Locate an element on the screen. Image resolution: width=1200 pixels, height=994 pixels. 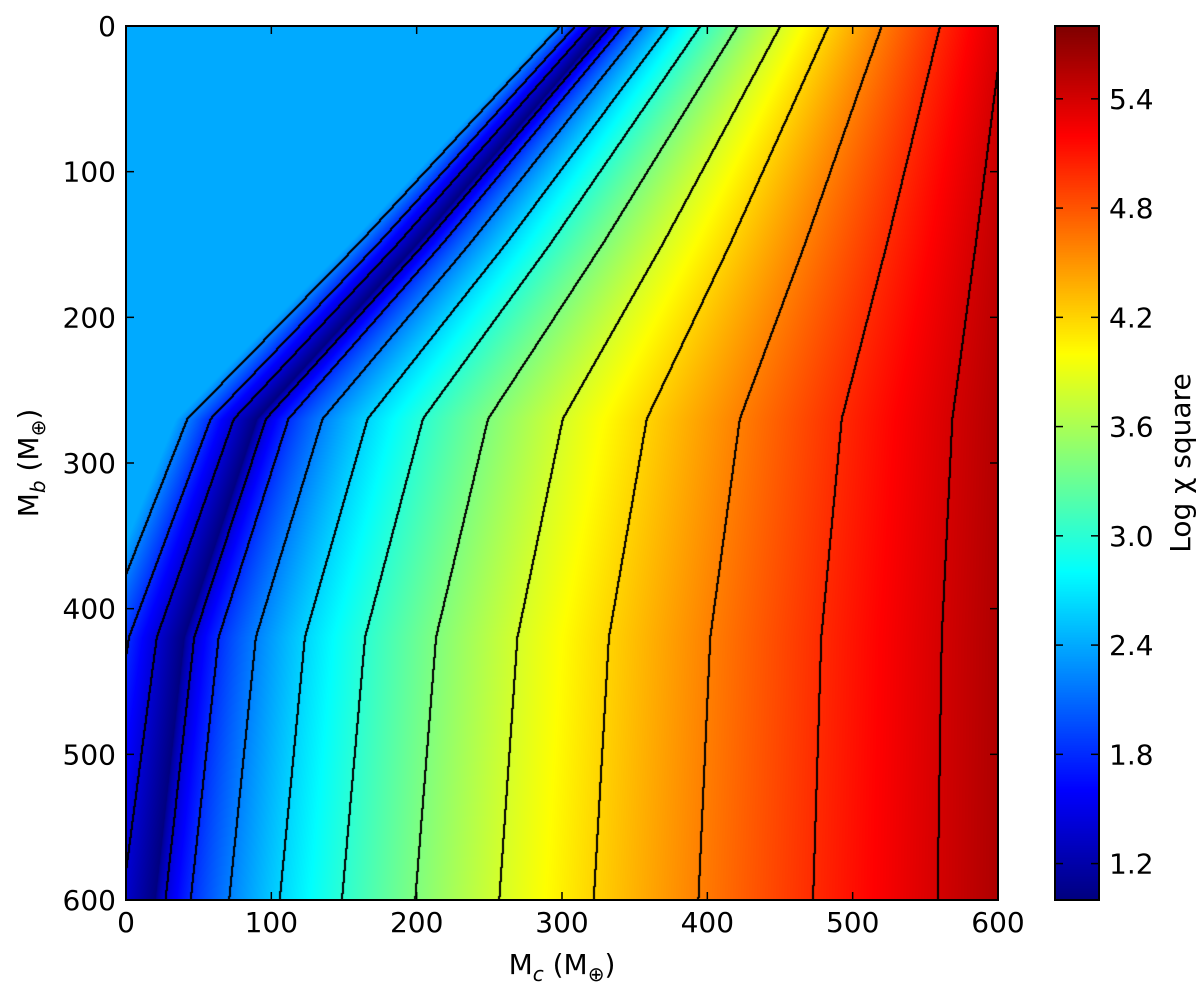
y-tick-label: 400 is located at coordinates (89, 609).